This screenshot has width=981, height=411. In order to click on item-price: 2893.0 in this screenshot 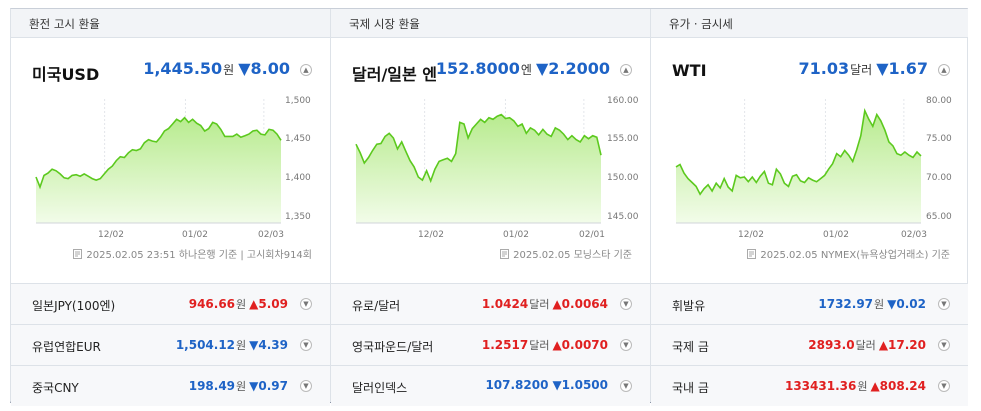, I will do `click(831, 345)`.